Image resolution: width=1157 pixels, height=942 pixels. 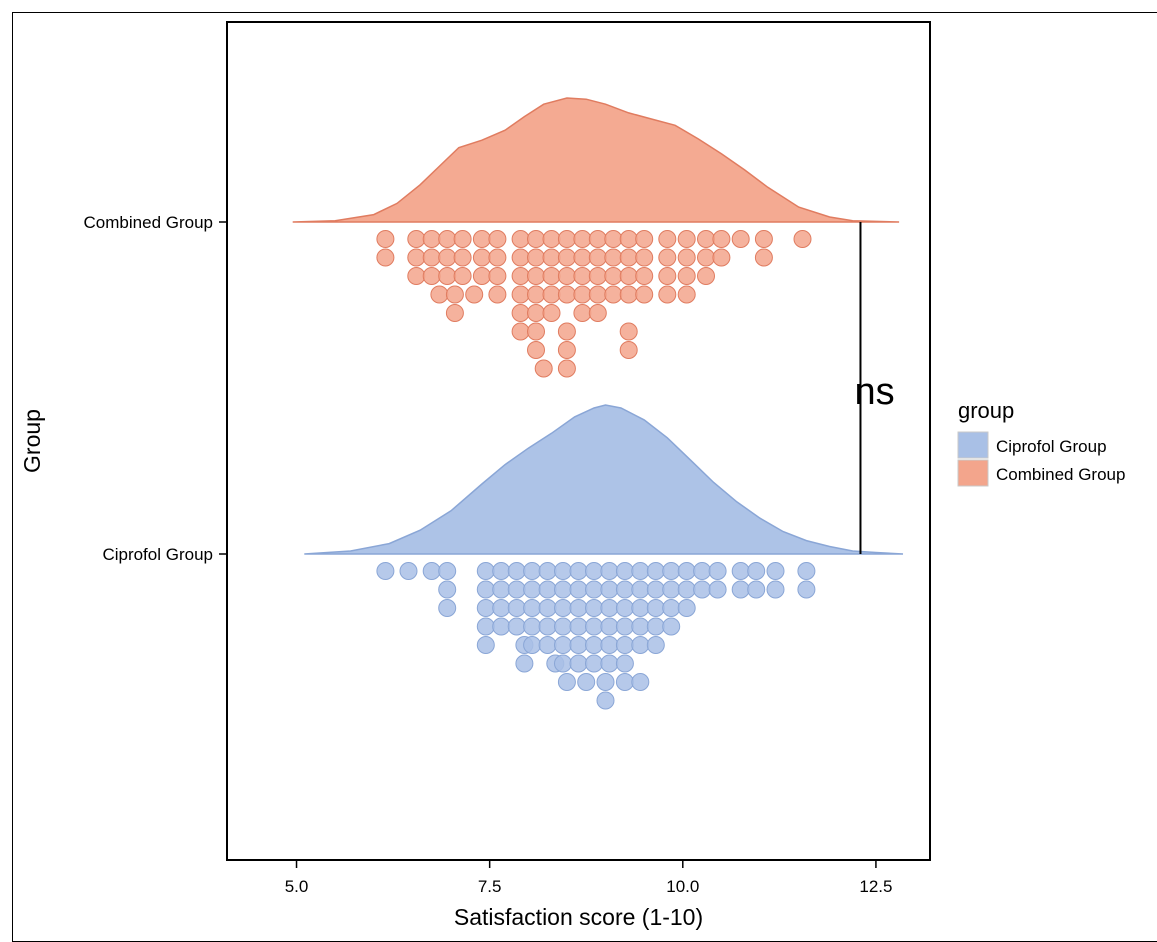 I want to click on legend-swatch-combined-group, so click(x=973, y=473).